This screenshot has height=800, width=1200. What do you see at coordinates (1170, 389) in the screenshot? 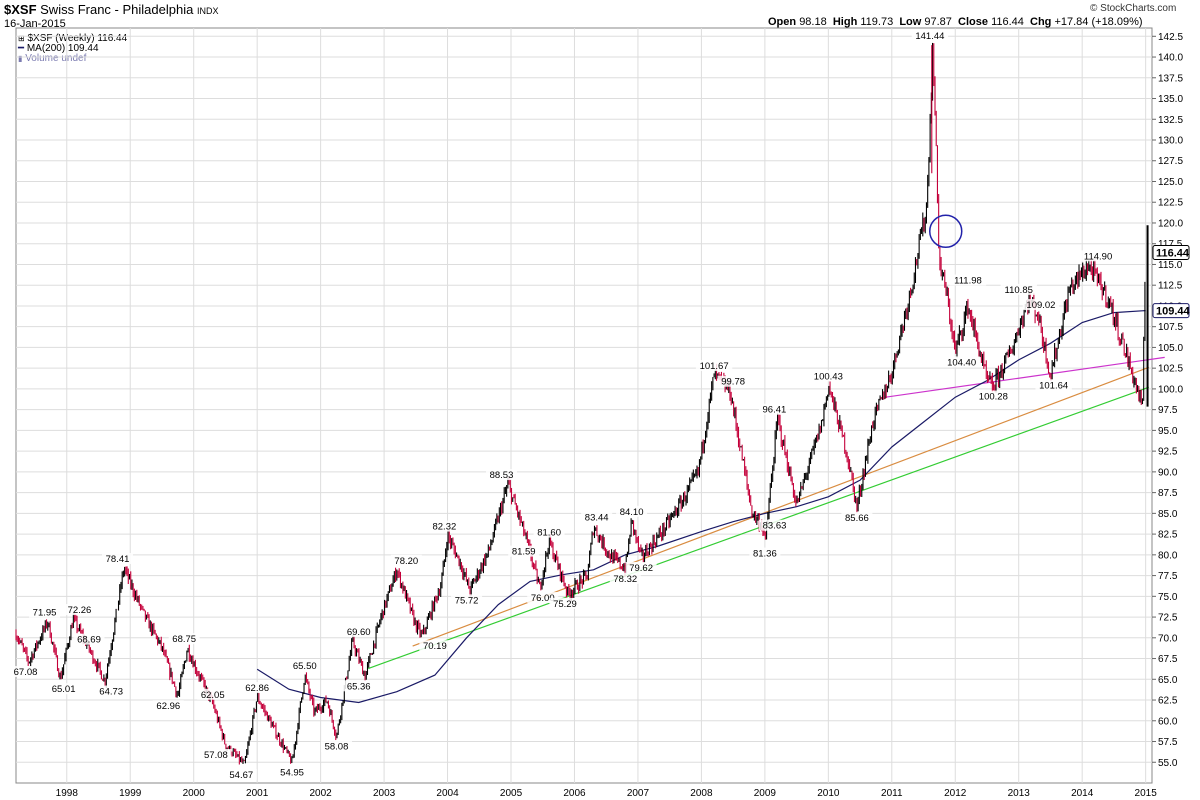
I see `y-tick-label: 100.0` at bounding box center [1170, 389].